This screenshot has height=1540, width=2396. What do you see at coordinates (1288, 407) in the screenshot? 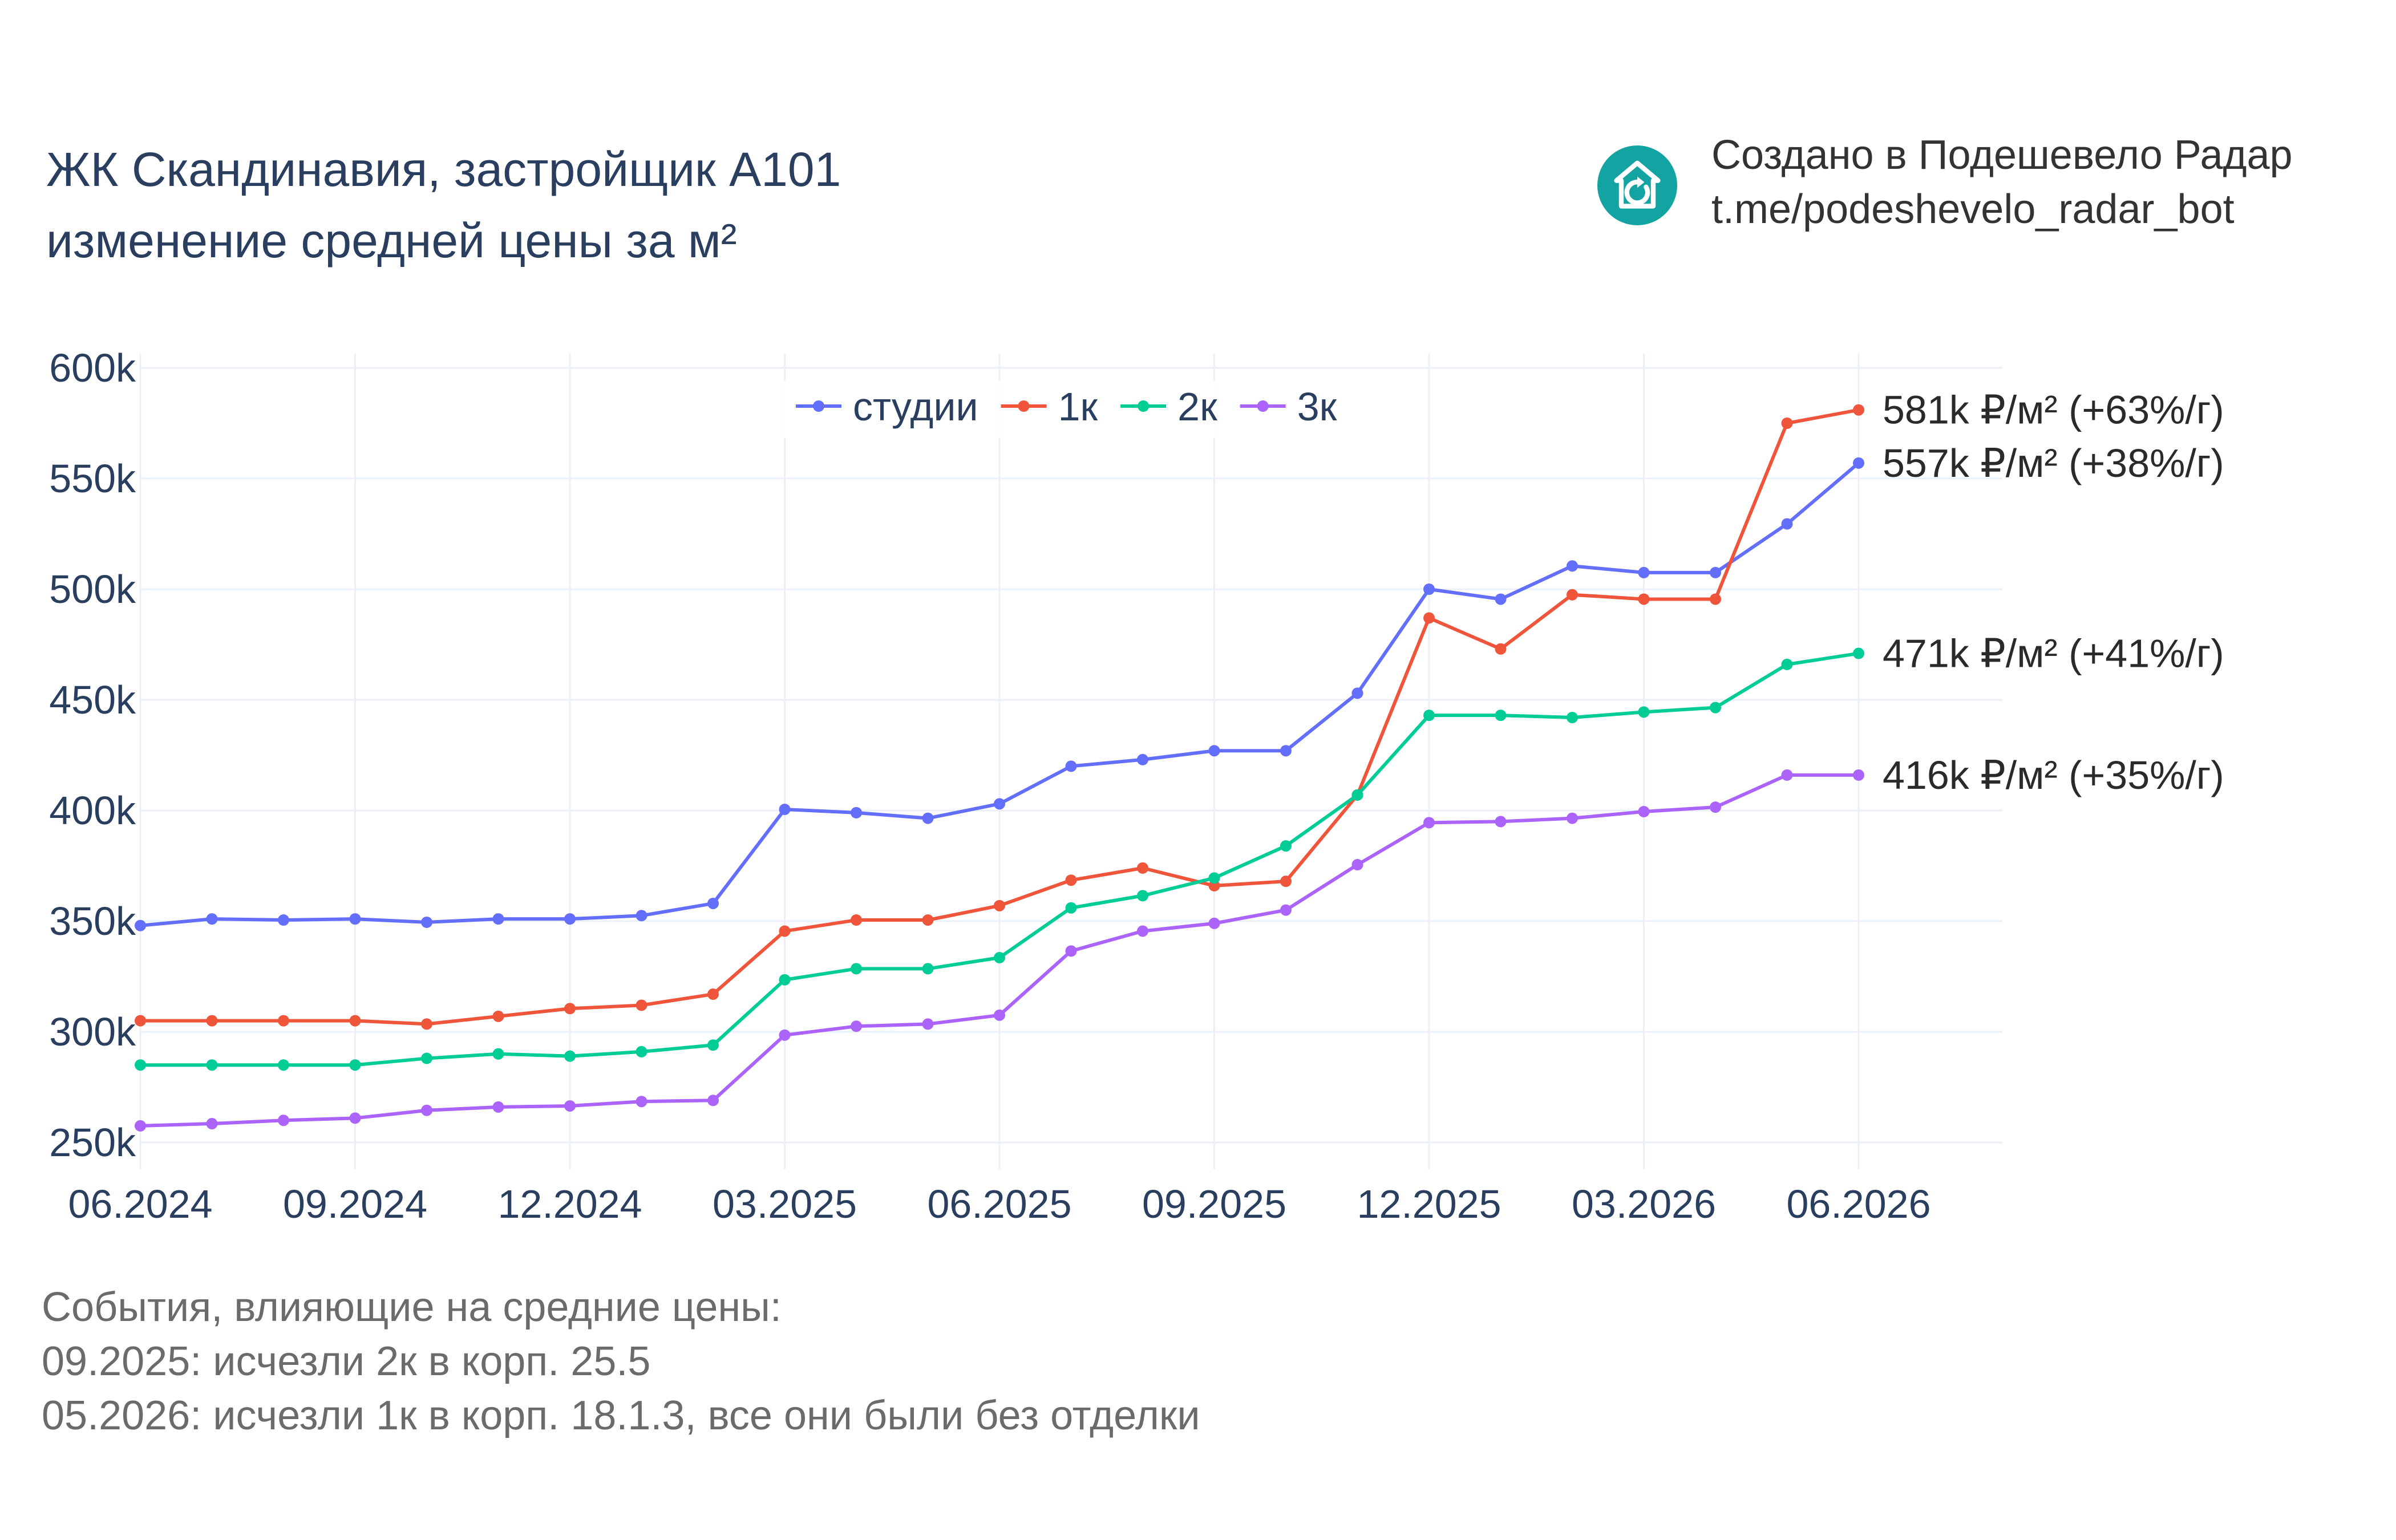
I see `legend-item: 3к` at bounding box center [1288, 407].